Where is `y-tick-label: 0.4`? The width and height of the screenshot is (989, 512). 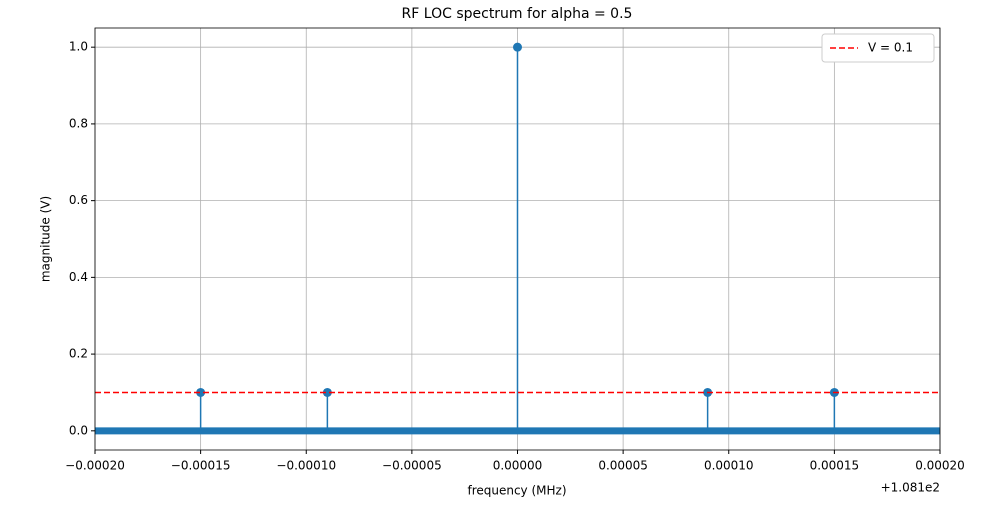
y-tick-label: 0.4 is located at coordinates (78, 277).